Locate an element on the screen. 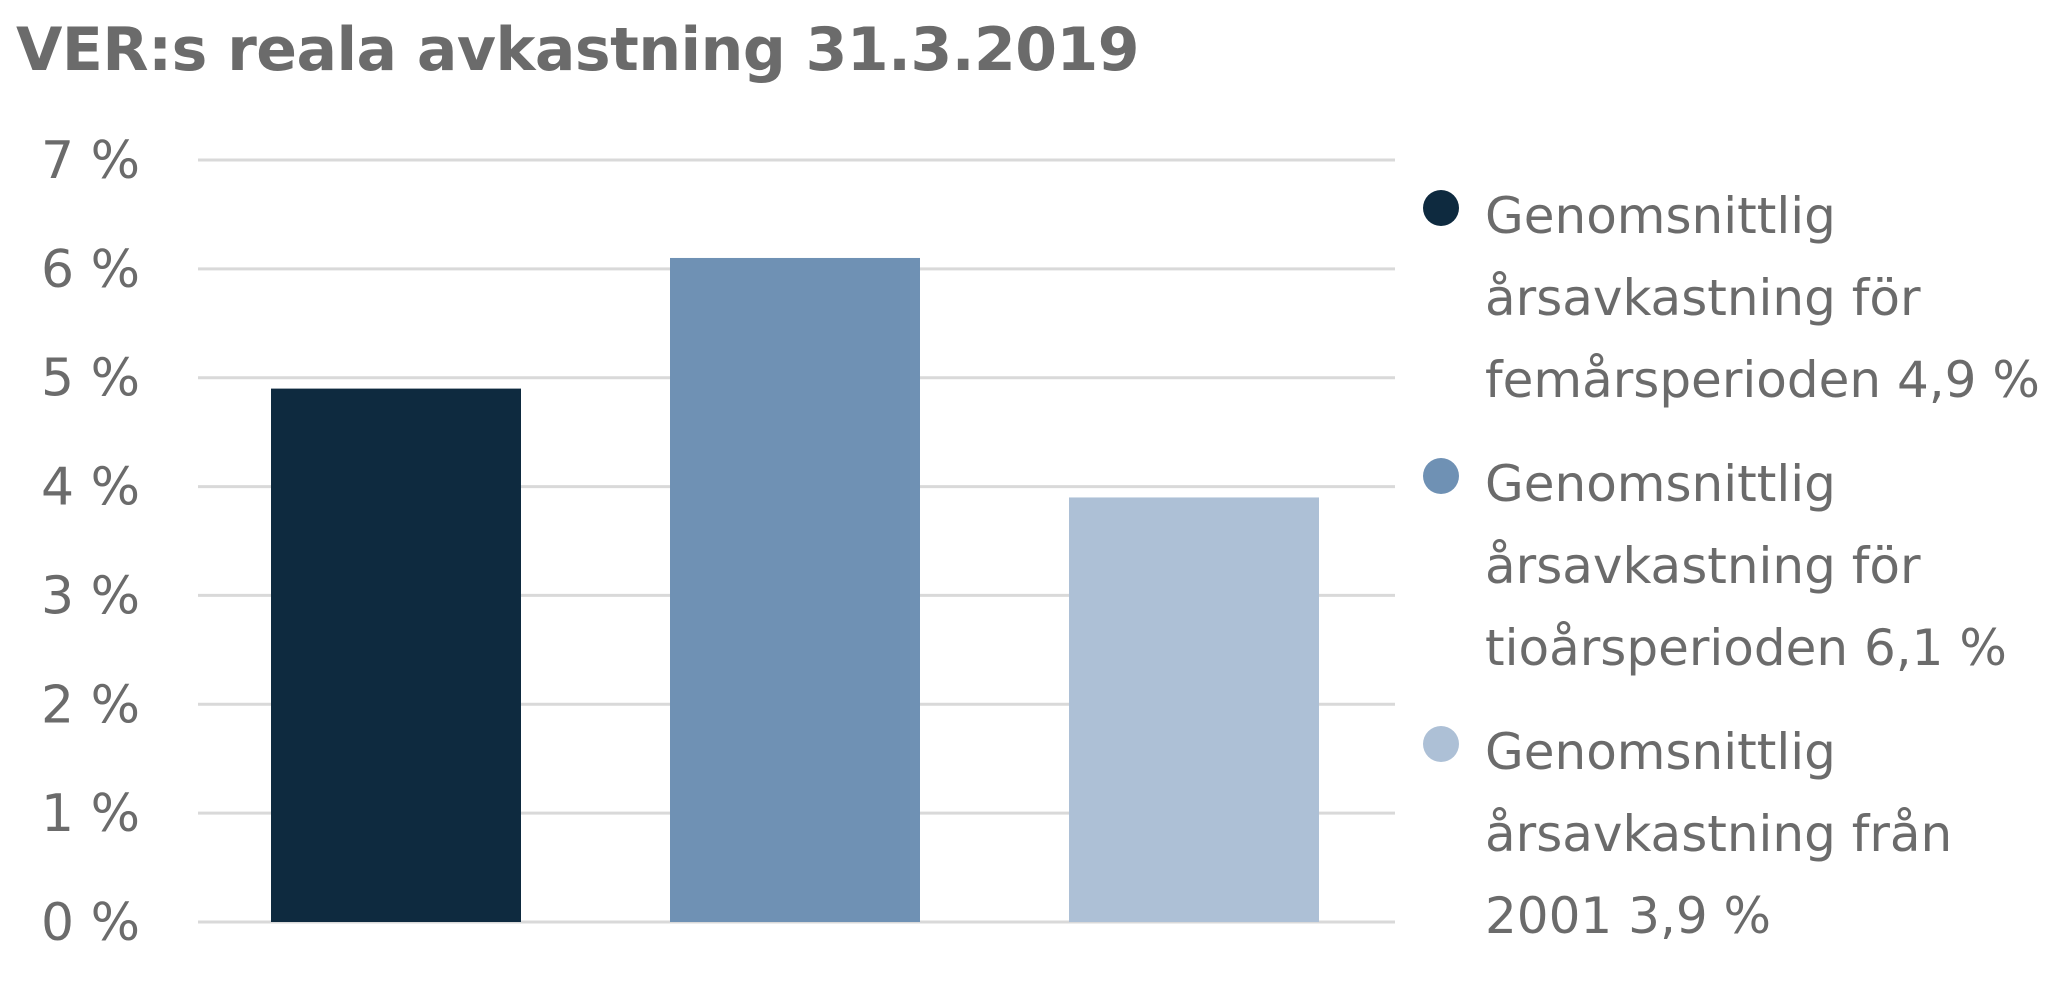 This screenshot has height=986, width=2060. y-tick-label: 4 % is located at coordinates (90, 488).